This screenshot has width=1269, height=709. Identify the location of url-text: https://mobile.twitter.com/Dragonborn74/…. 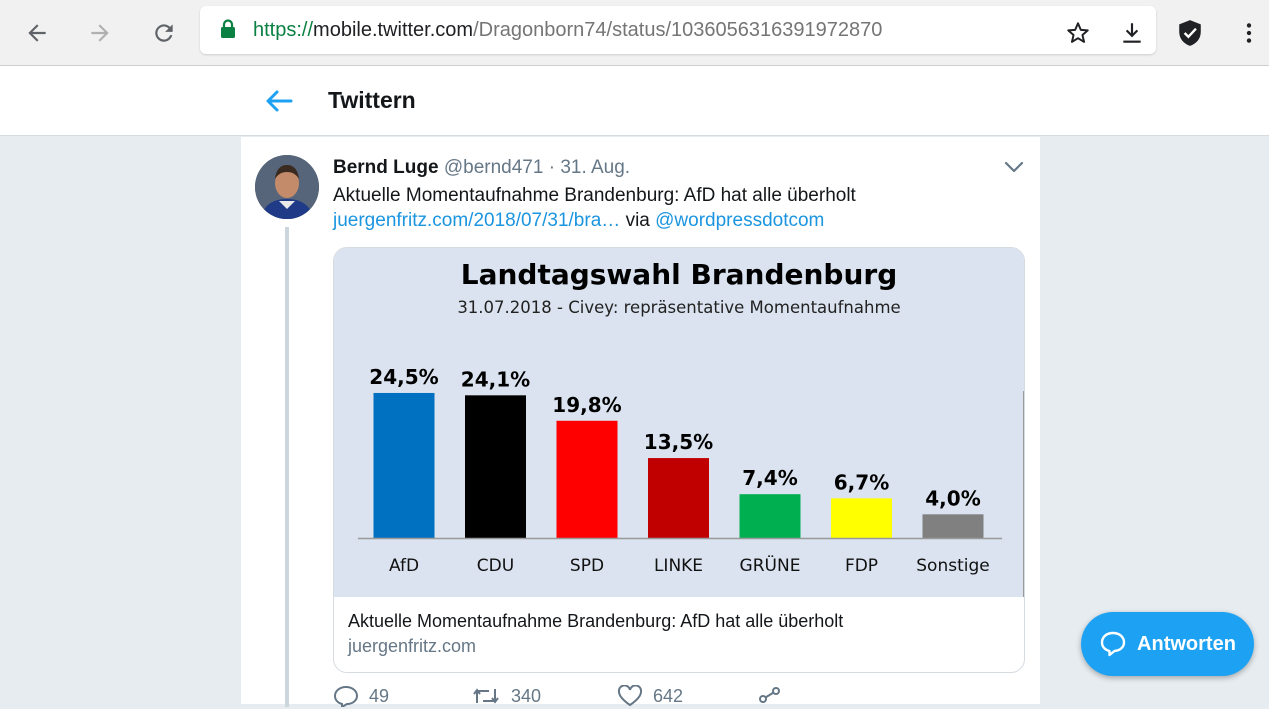
(567, 30).